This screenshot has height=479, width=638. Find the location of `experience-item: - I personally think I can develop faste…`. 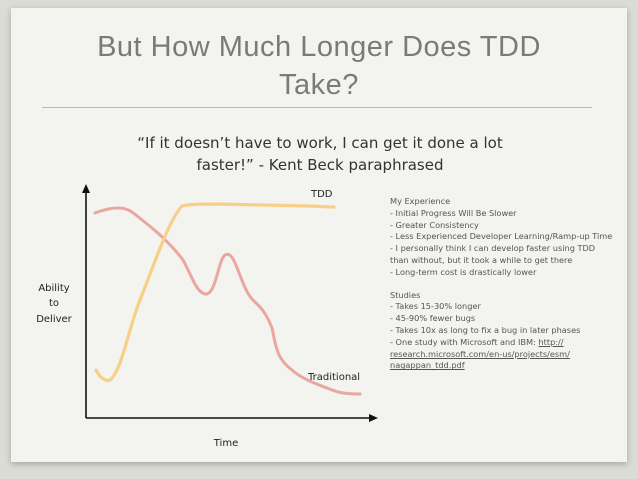

experience-item: - I personally think I can develop faste… is located at coordinates (493, 248).